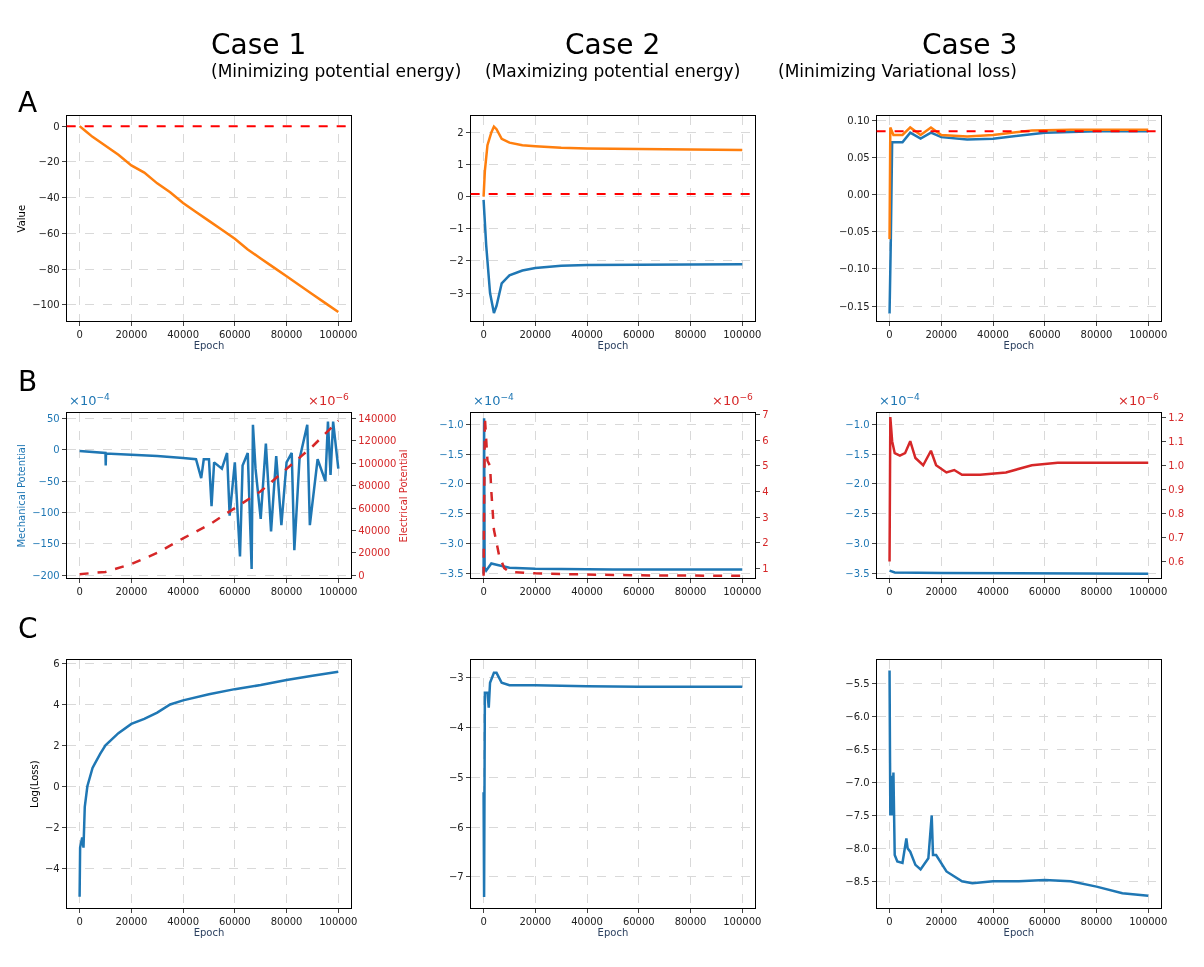  I want to click on y-tick-label: −7, so click(456, 877).